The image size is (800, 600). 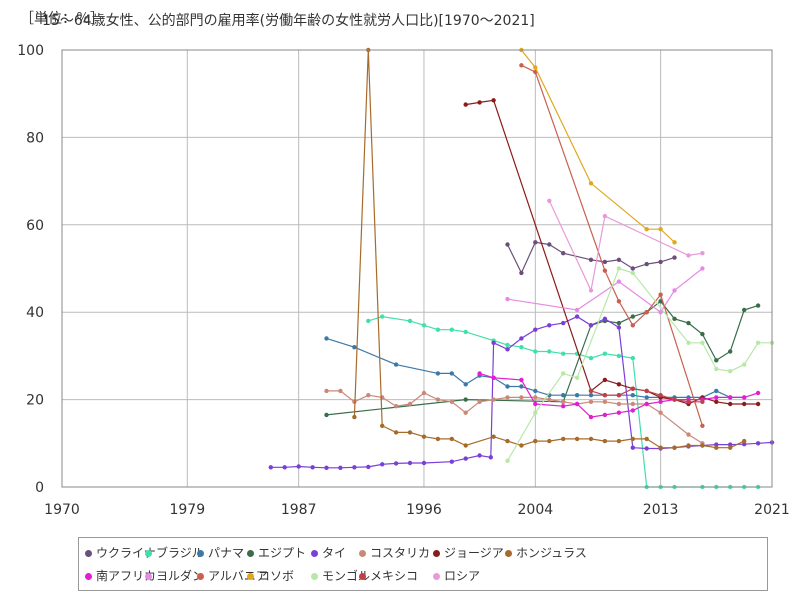 I want to click on legend-item: モンゴル, so click(x=340, y=575).